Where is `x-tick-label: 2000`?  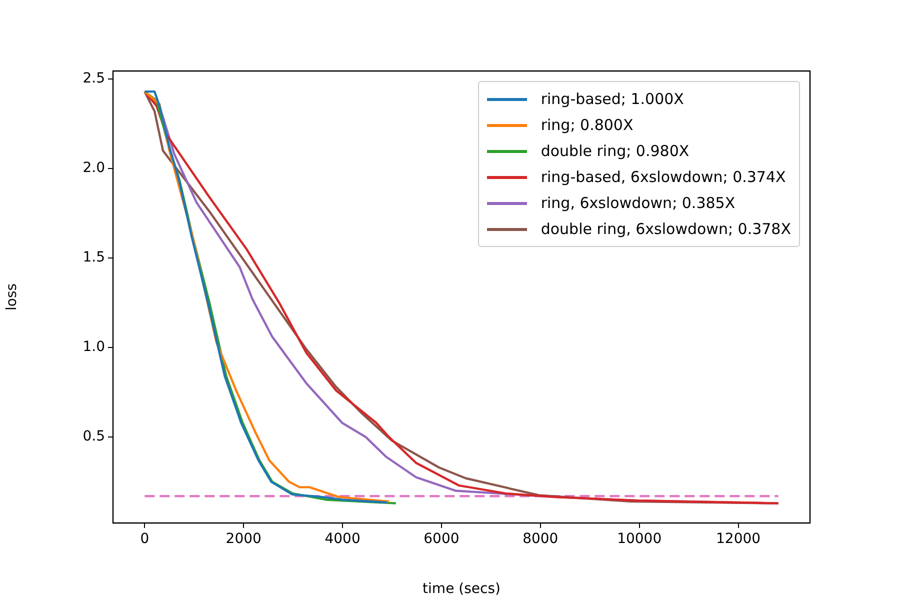
x-tick-label: 2000 is located at coordinates (244, 539).